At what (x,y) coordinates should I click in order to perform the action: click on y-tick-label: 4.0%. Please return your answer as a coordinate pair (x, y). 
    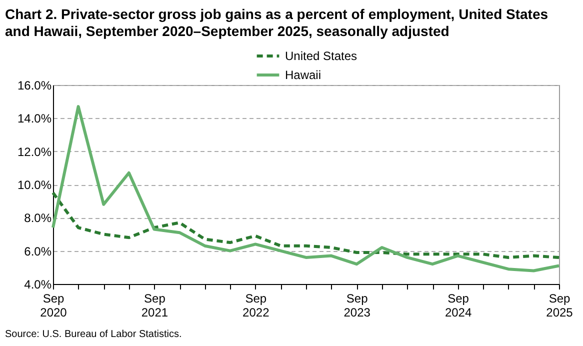
    Looking at the image, I should click on (38, 285).